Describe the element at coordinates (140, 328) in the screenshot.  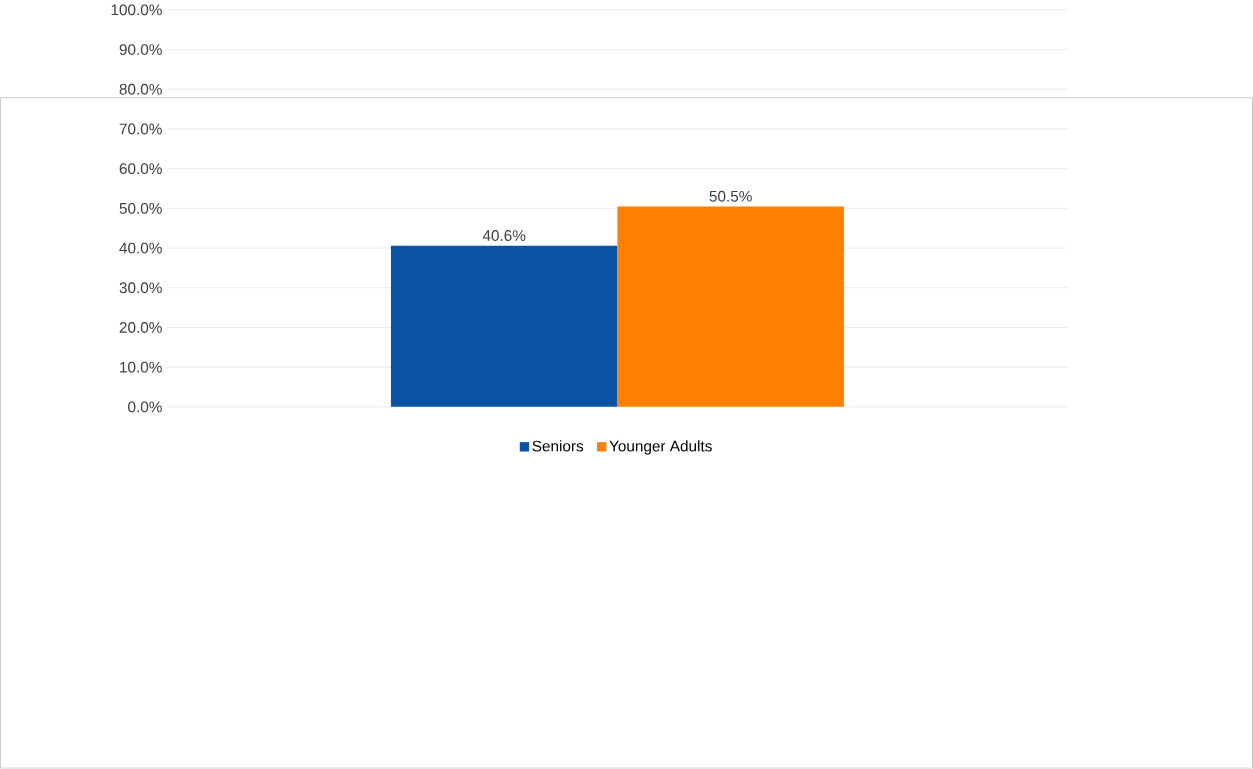
I see `y-tick-label: 20.0%` at that location.